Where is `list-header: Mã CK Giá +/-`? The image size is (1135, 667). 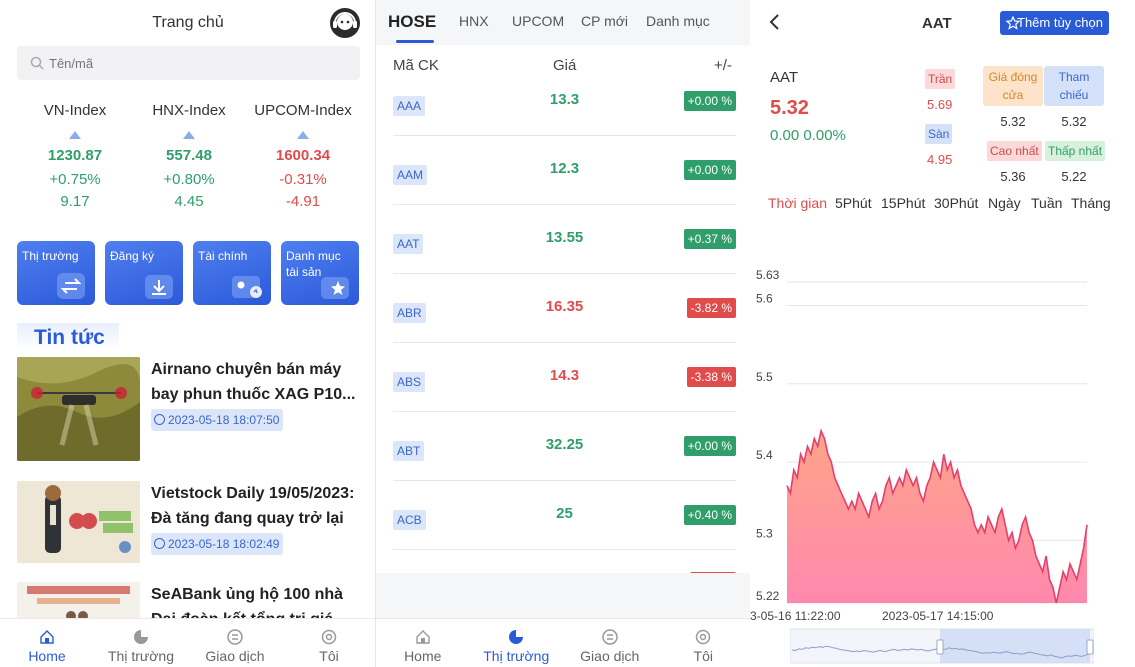 list-header: Mã CK Giá +/- is located at coordinates (563, 65).